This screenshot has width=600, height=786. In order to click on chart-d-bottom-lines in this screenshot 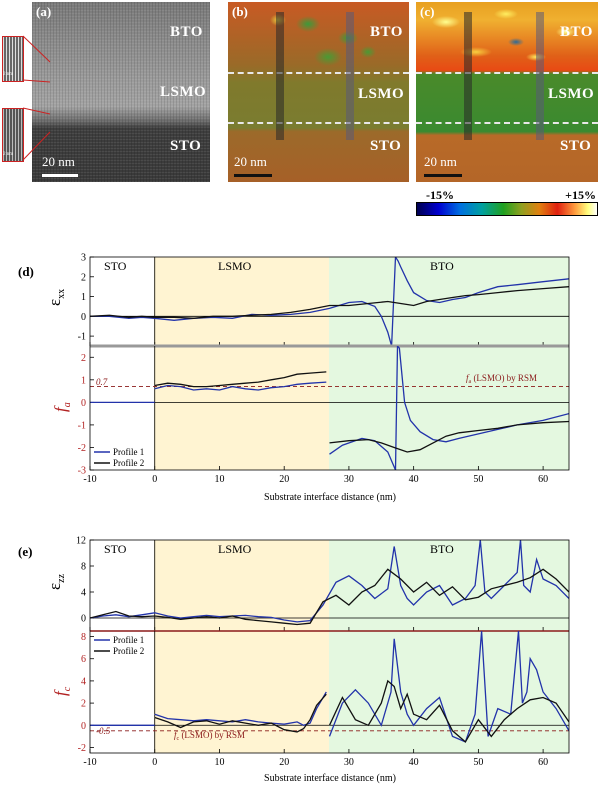, I will do `click(329, 408)`.